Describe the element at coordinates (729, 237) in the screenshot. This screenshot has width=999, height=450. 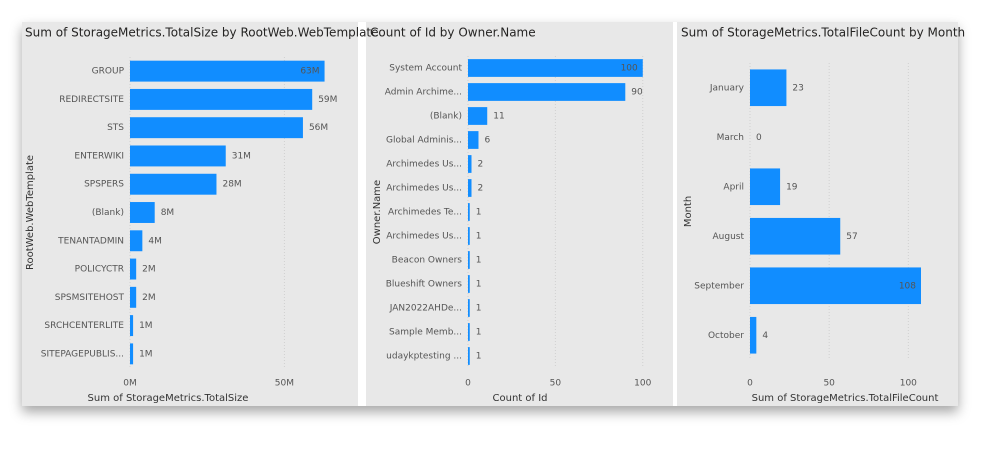
I see `y-tick-label: August` at that location.